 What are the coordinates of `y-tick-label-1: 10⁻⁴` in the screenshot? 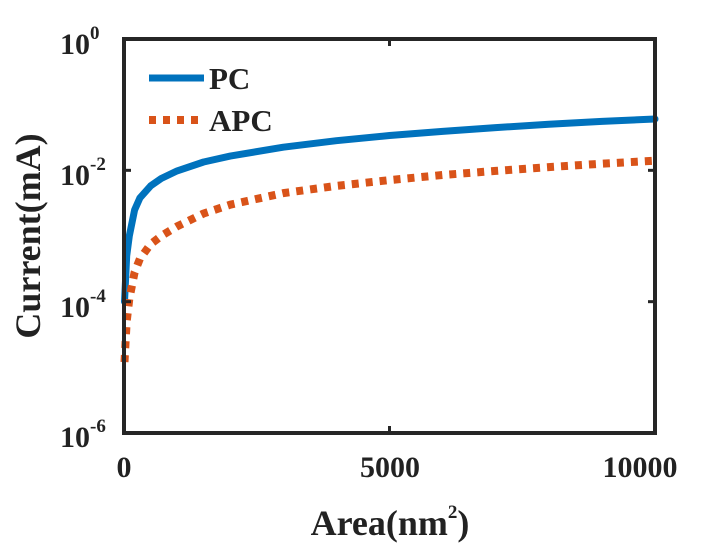 It's located at (83, 305).